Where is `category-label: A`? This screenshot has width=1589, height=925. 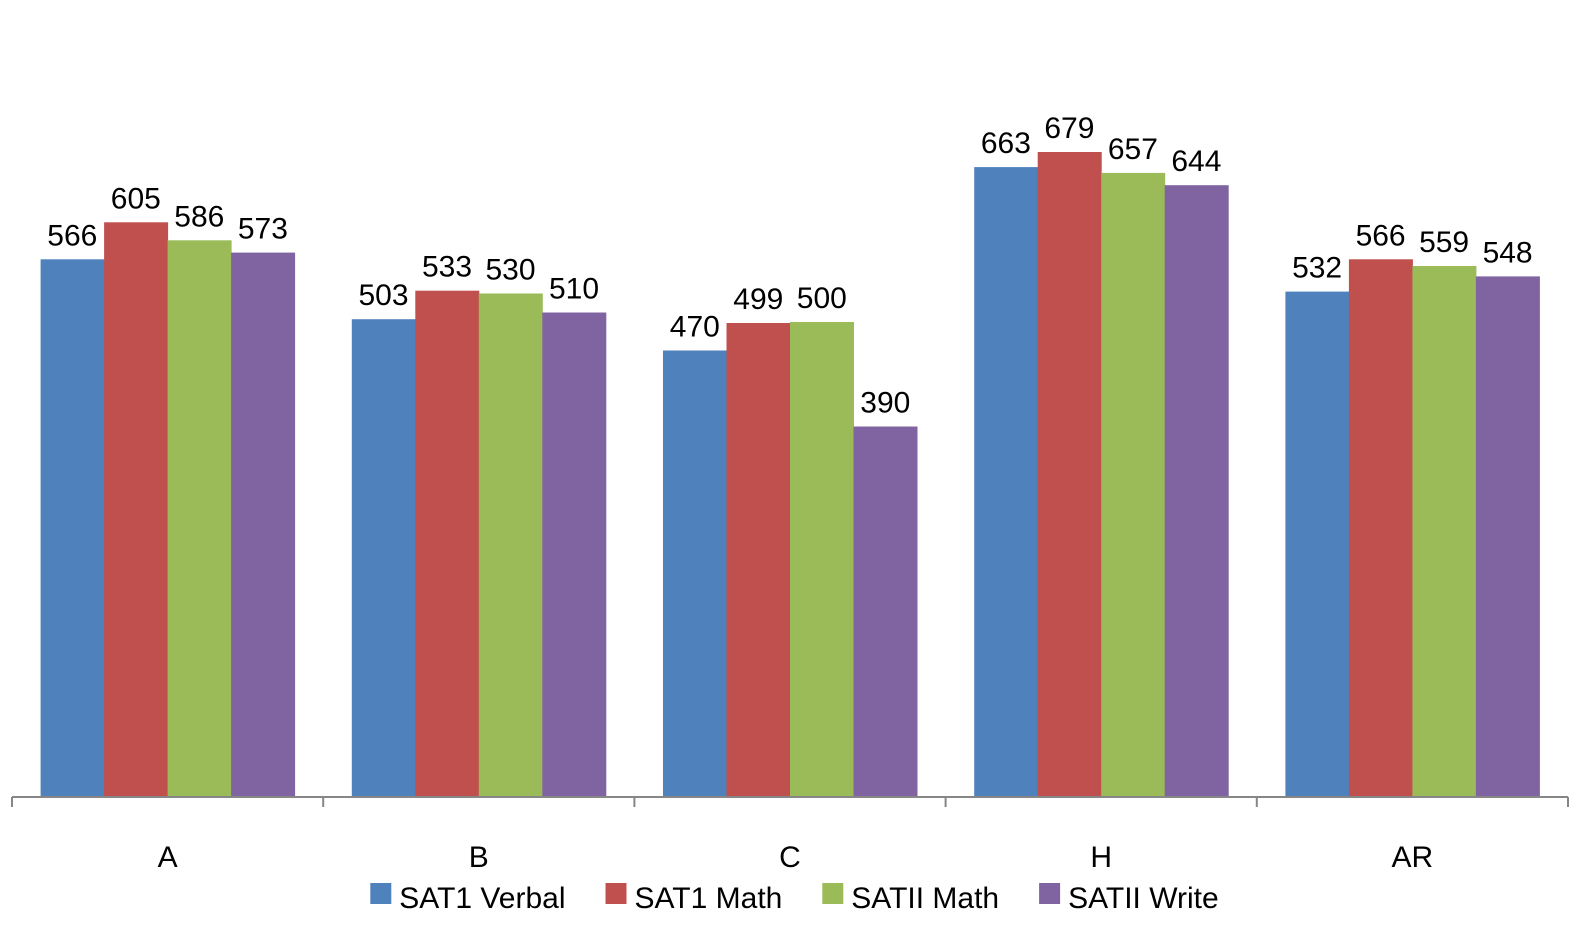
category-label: A is located at coordinates (168, 857).